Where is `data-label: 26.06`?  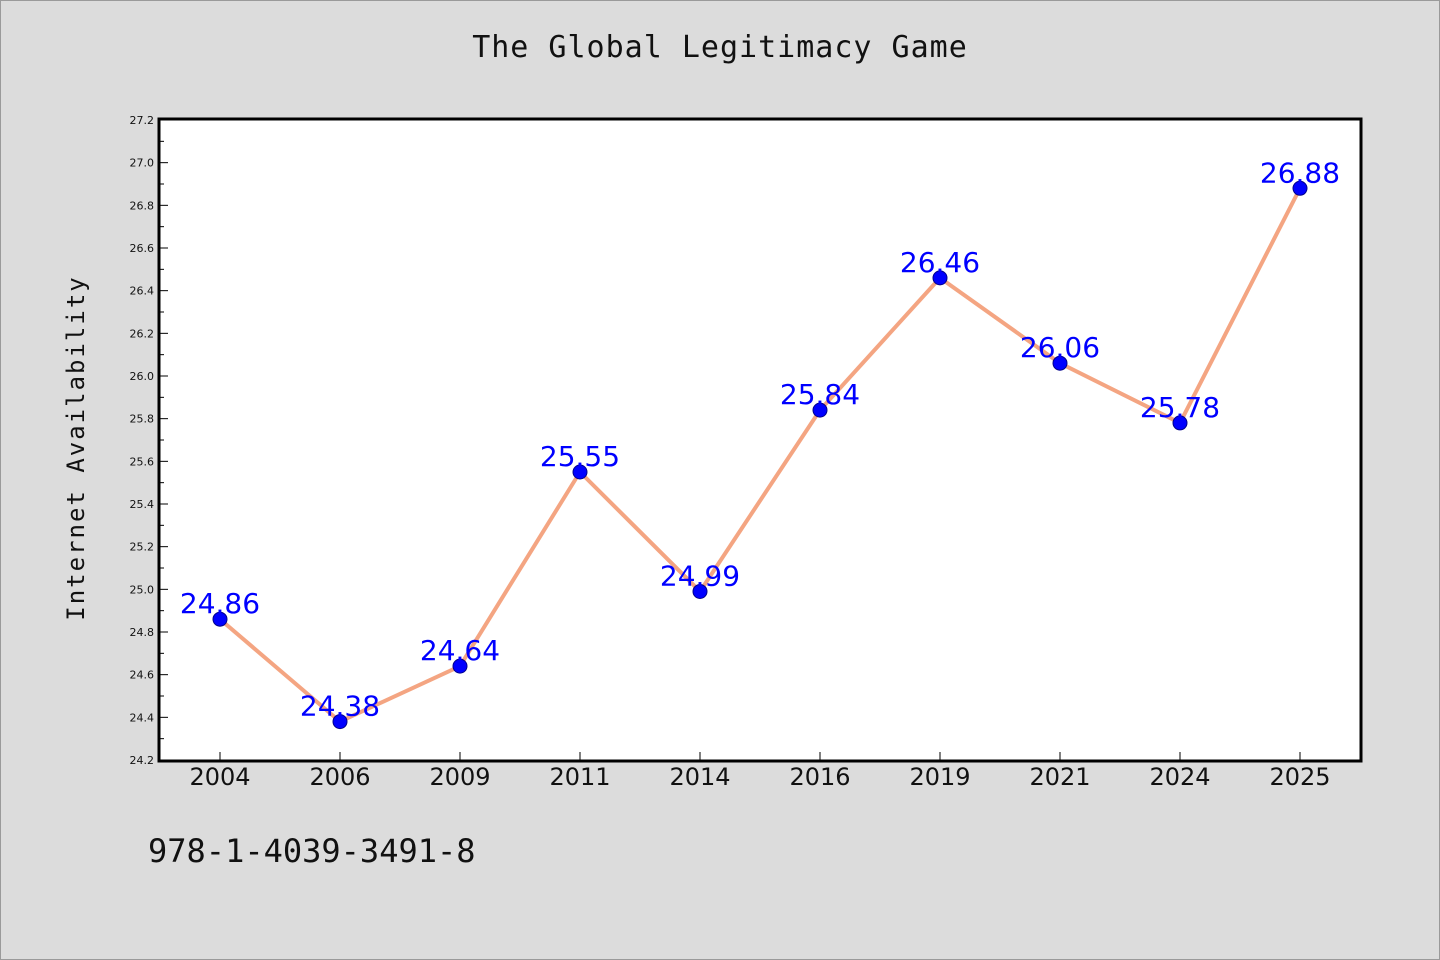 data-label: 26.06 is located at coordinates (1060, 347).